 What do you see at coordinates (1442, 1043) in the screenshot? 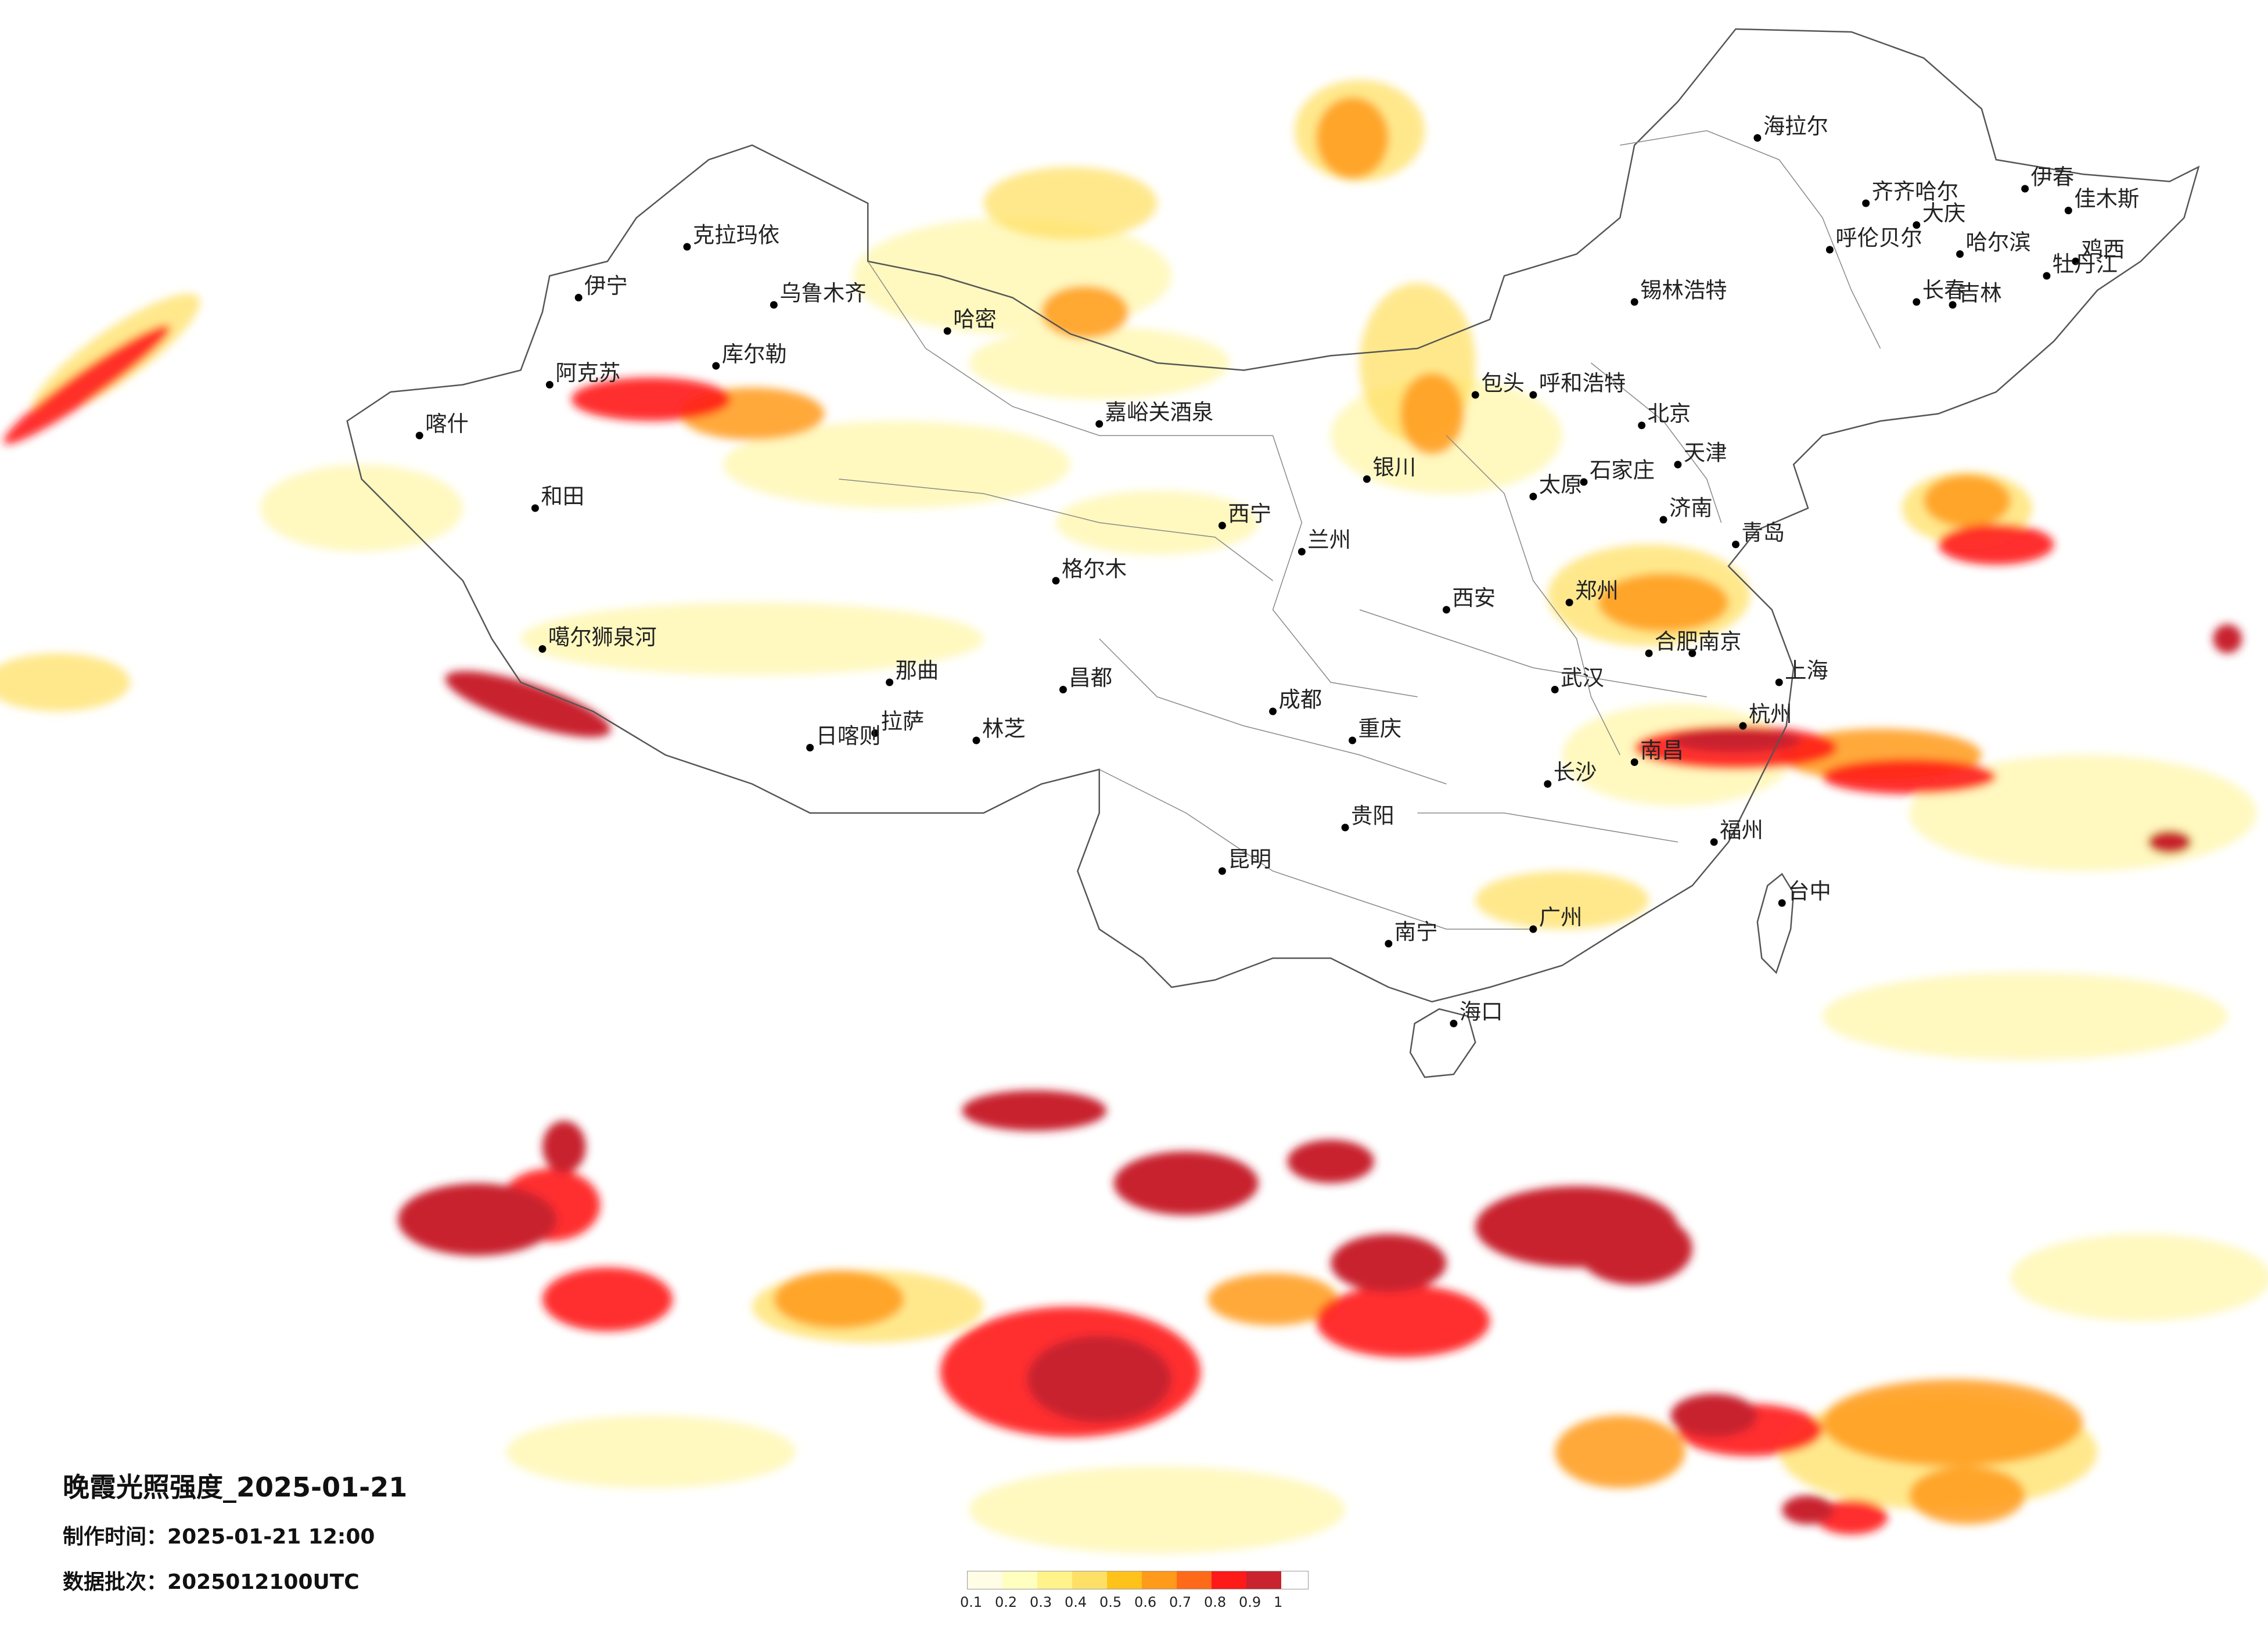
I see `hainan-outline` at bounding box center [1442, 1043].